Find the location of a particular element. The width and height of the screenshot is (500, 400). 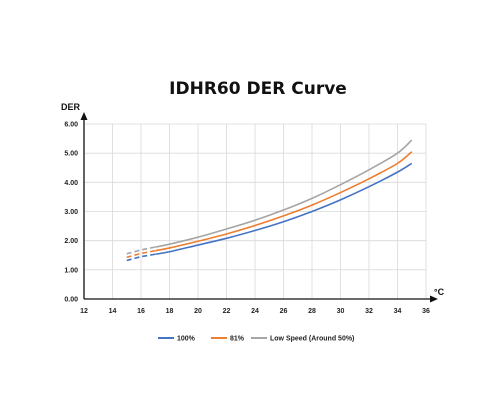

x-tick-label: 28 is located at coordinates (312, 311).